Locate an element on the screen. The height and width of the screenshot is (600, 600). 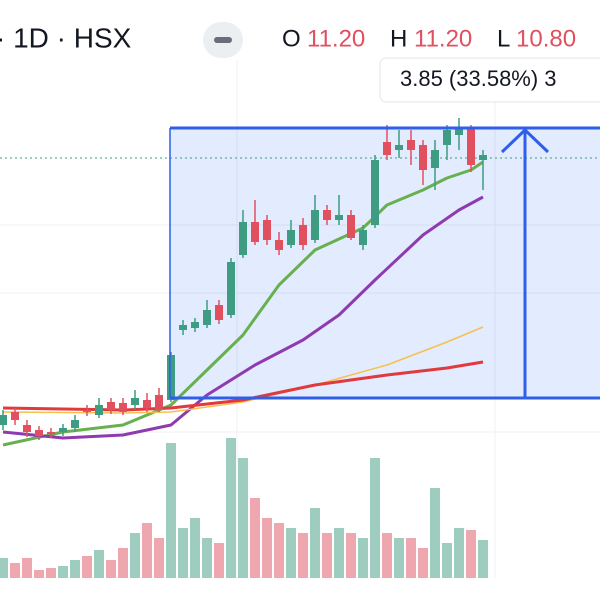
moving-average is located at coordinates (243, 386).